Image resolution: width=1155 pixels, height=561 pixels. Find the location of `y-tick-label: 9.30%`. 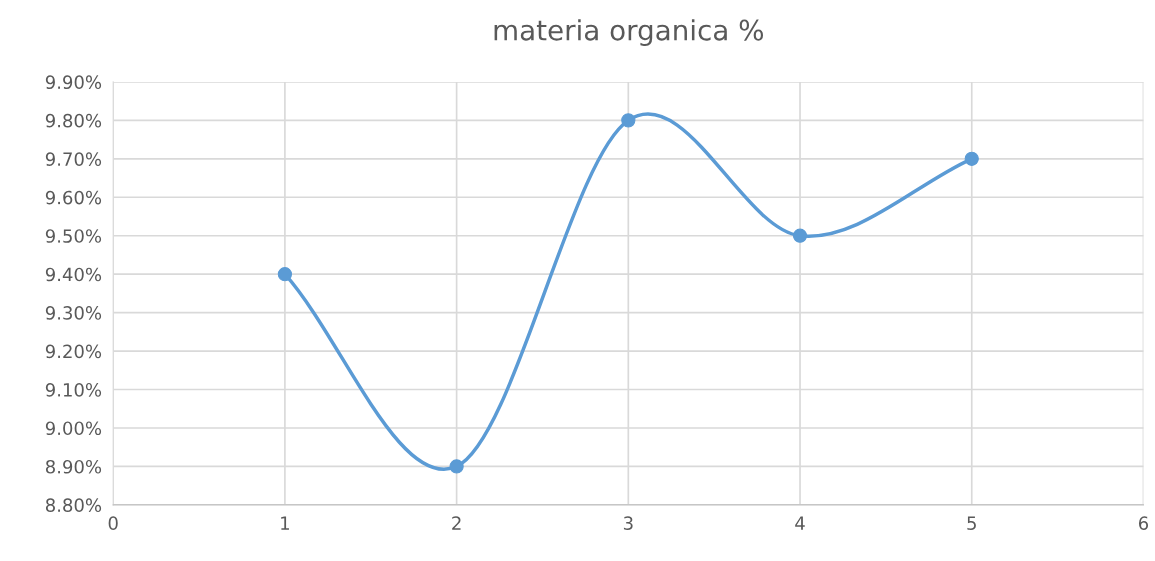

y-tick-label: 9.30% is located at coordinates (73, 313).